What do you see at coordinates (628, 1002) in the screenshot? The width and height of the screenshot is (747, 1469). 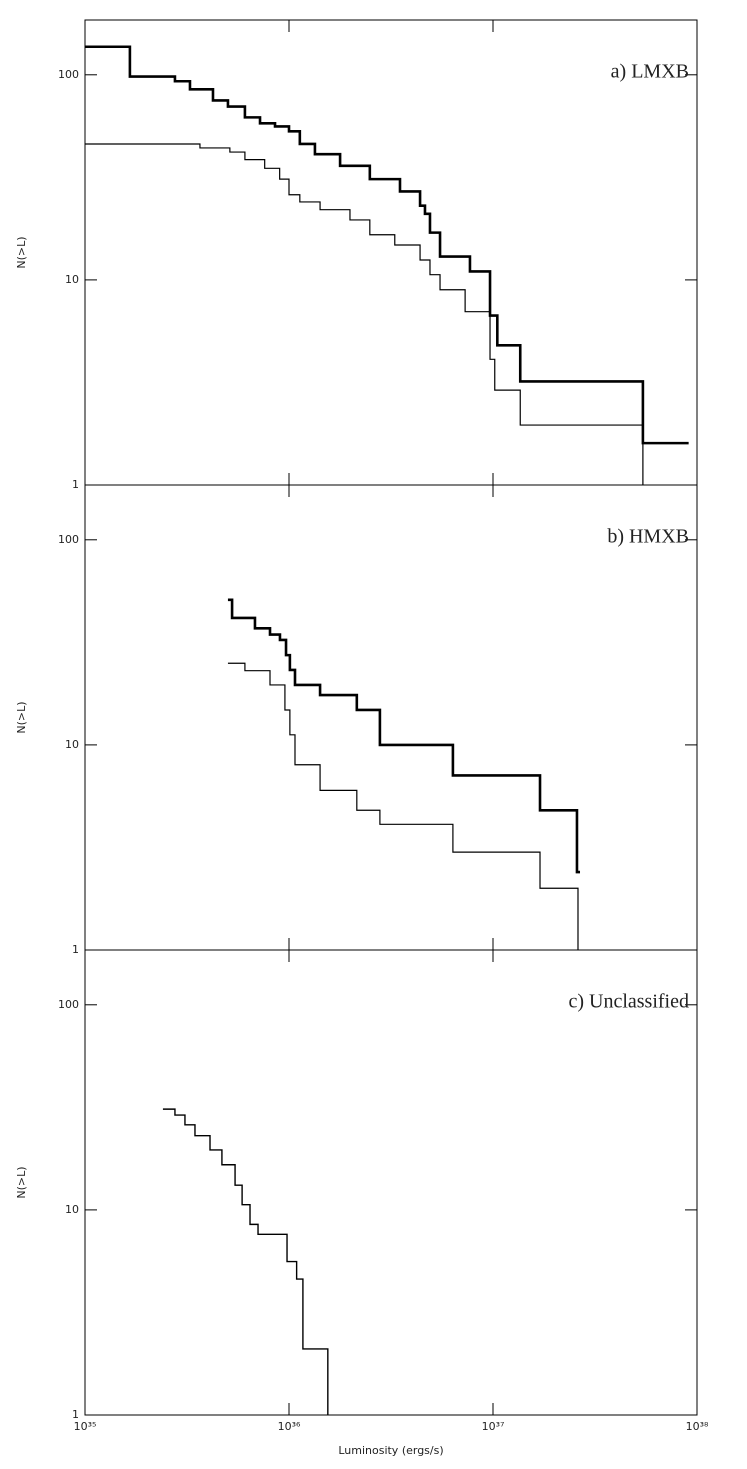 I see `annotation: c) Unclassified` at bounding box center [628, 1002].